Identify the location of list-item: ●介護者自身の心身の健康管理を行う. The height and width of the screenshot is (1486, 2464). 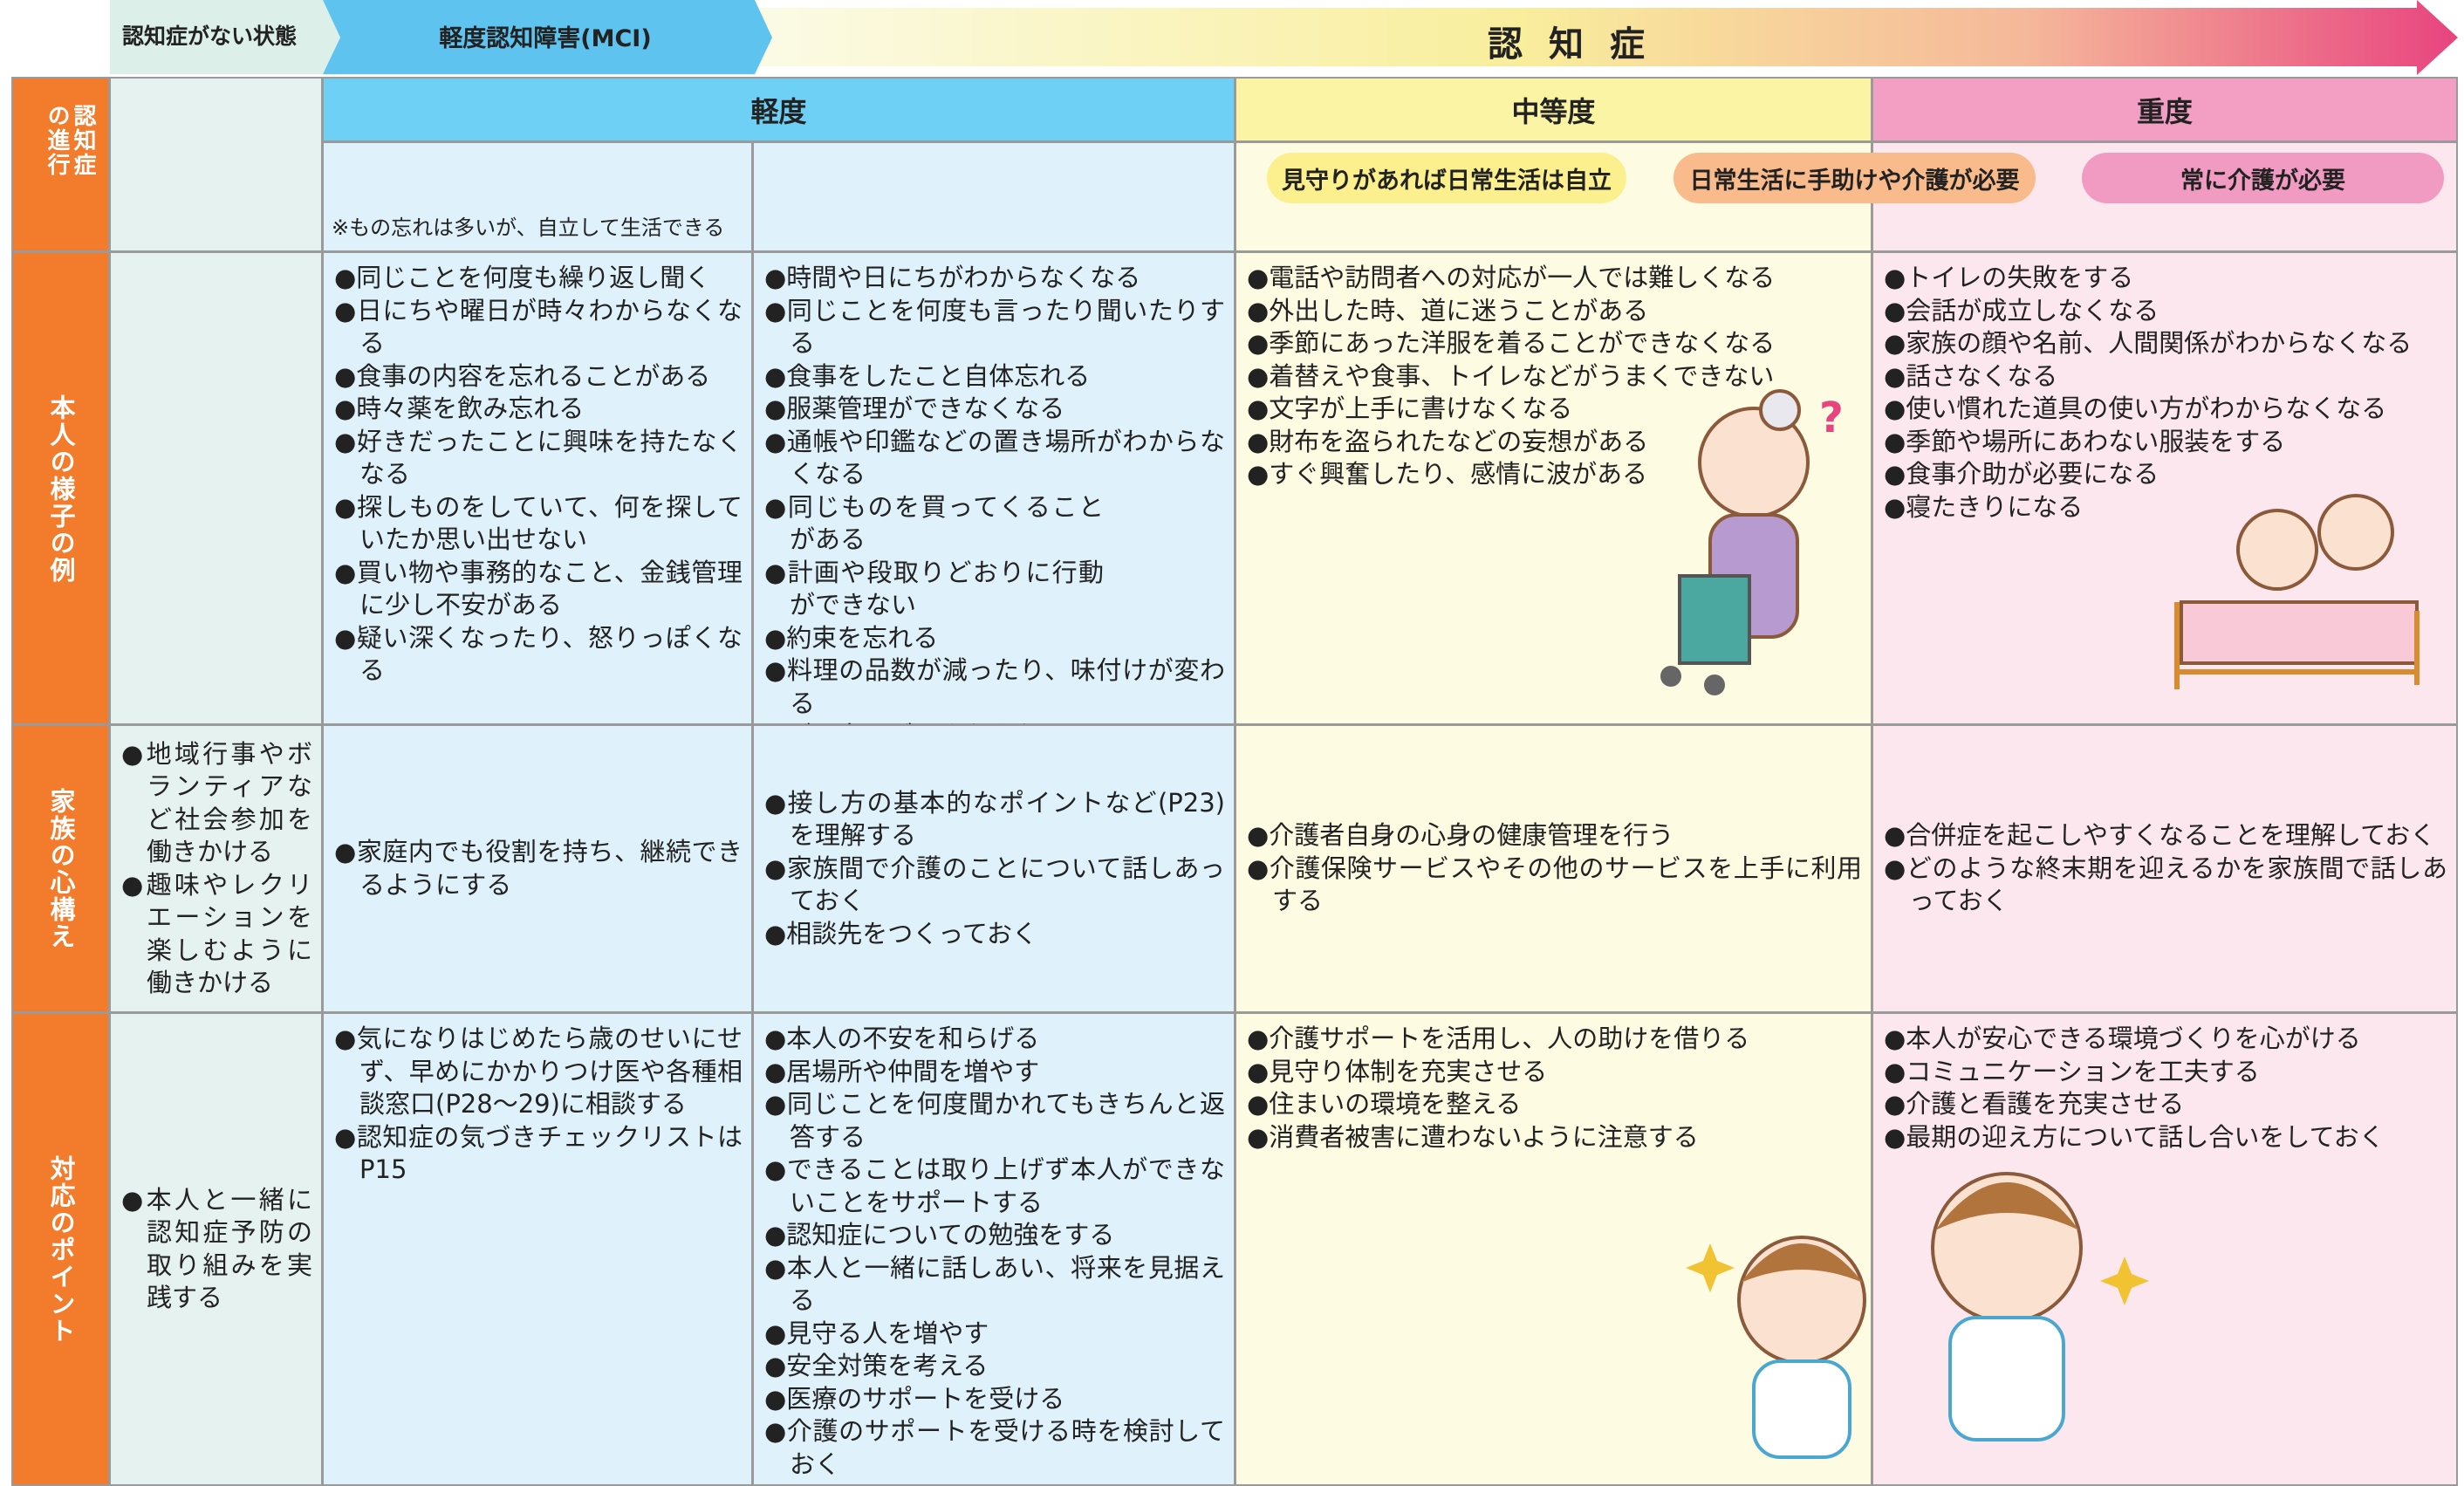
(1460, 835).